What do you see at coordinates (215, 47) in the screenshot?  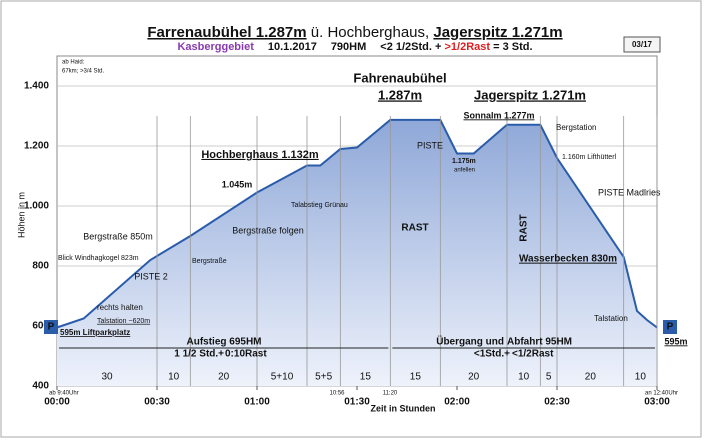 I see `subtitle-part: Kasberggebiet` at bounding box center [215, 47].